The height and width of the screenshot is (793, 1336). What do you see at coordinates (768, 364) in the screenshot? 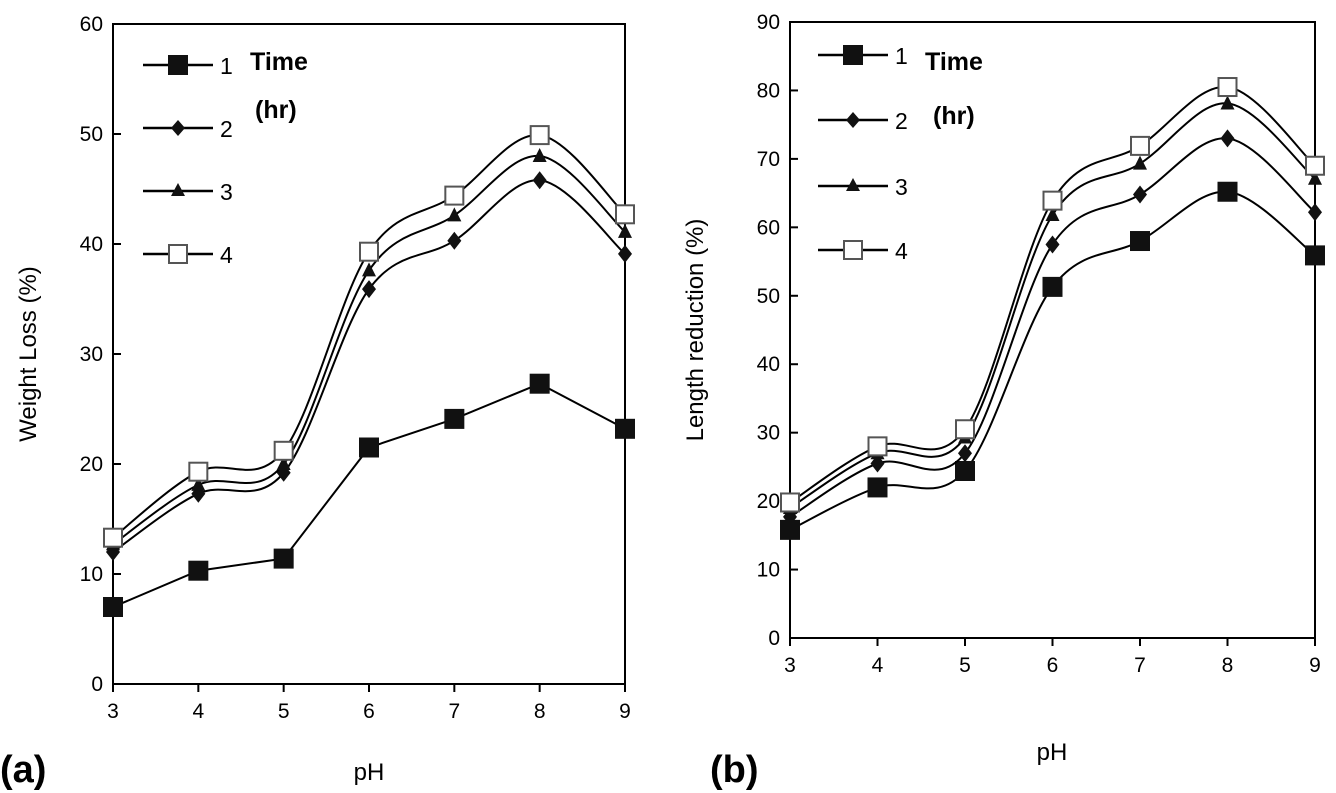
I see `y-tick-label: 40` at bounding box center [768, 364].